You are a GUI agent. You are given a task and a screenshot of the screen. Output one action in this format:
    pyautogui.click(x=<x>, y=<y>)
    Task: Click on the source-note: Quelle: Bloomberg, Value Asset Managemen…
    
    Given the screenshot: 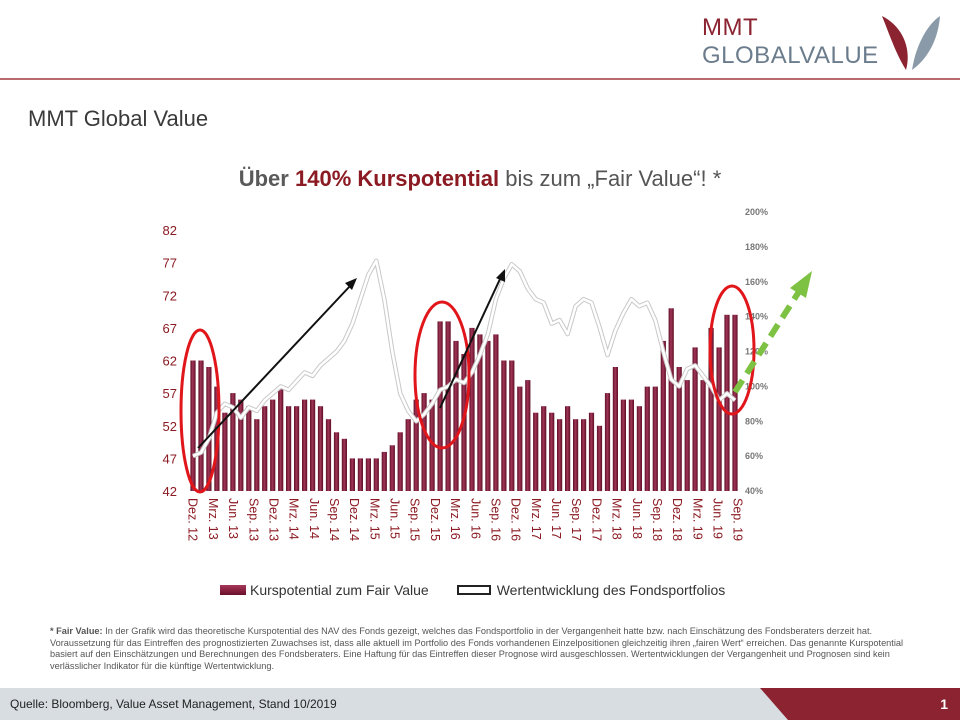 What is the action you would take?
    pyautogui.click(x=173, y=704)
    